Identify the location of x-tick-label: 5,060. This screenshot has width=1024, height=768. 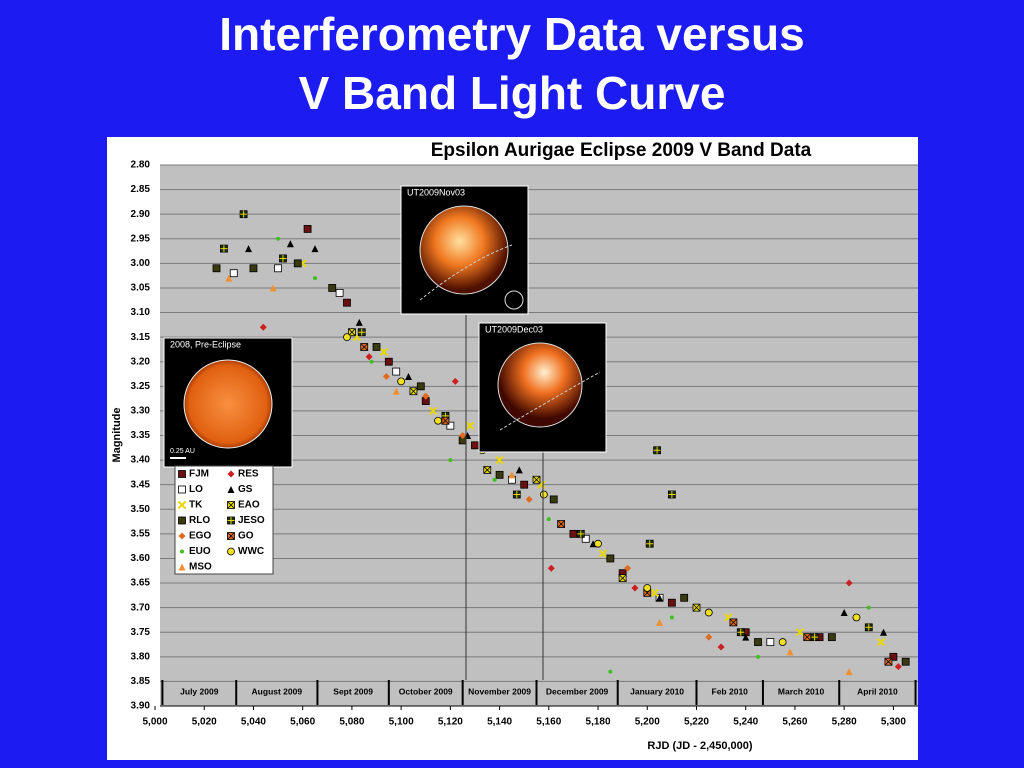
(302, 722).